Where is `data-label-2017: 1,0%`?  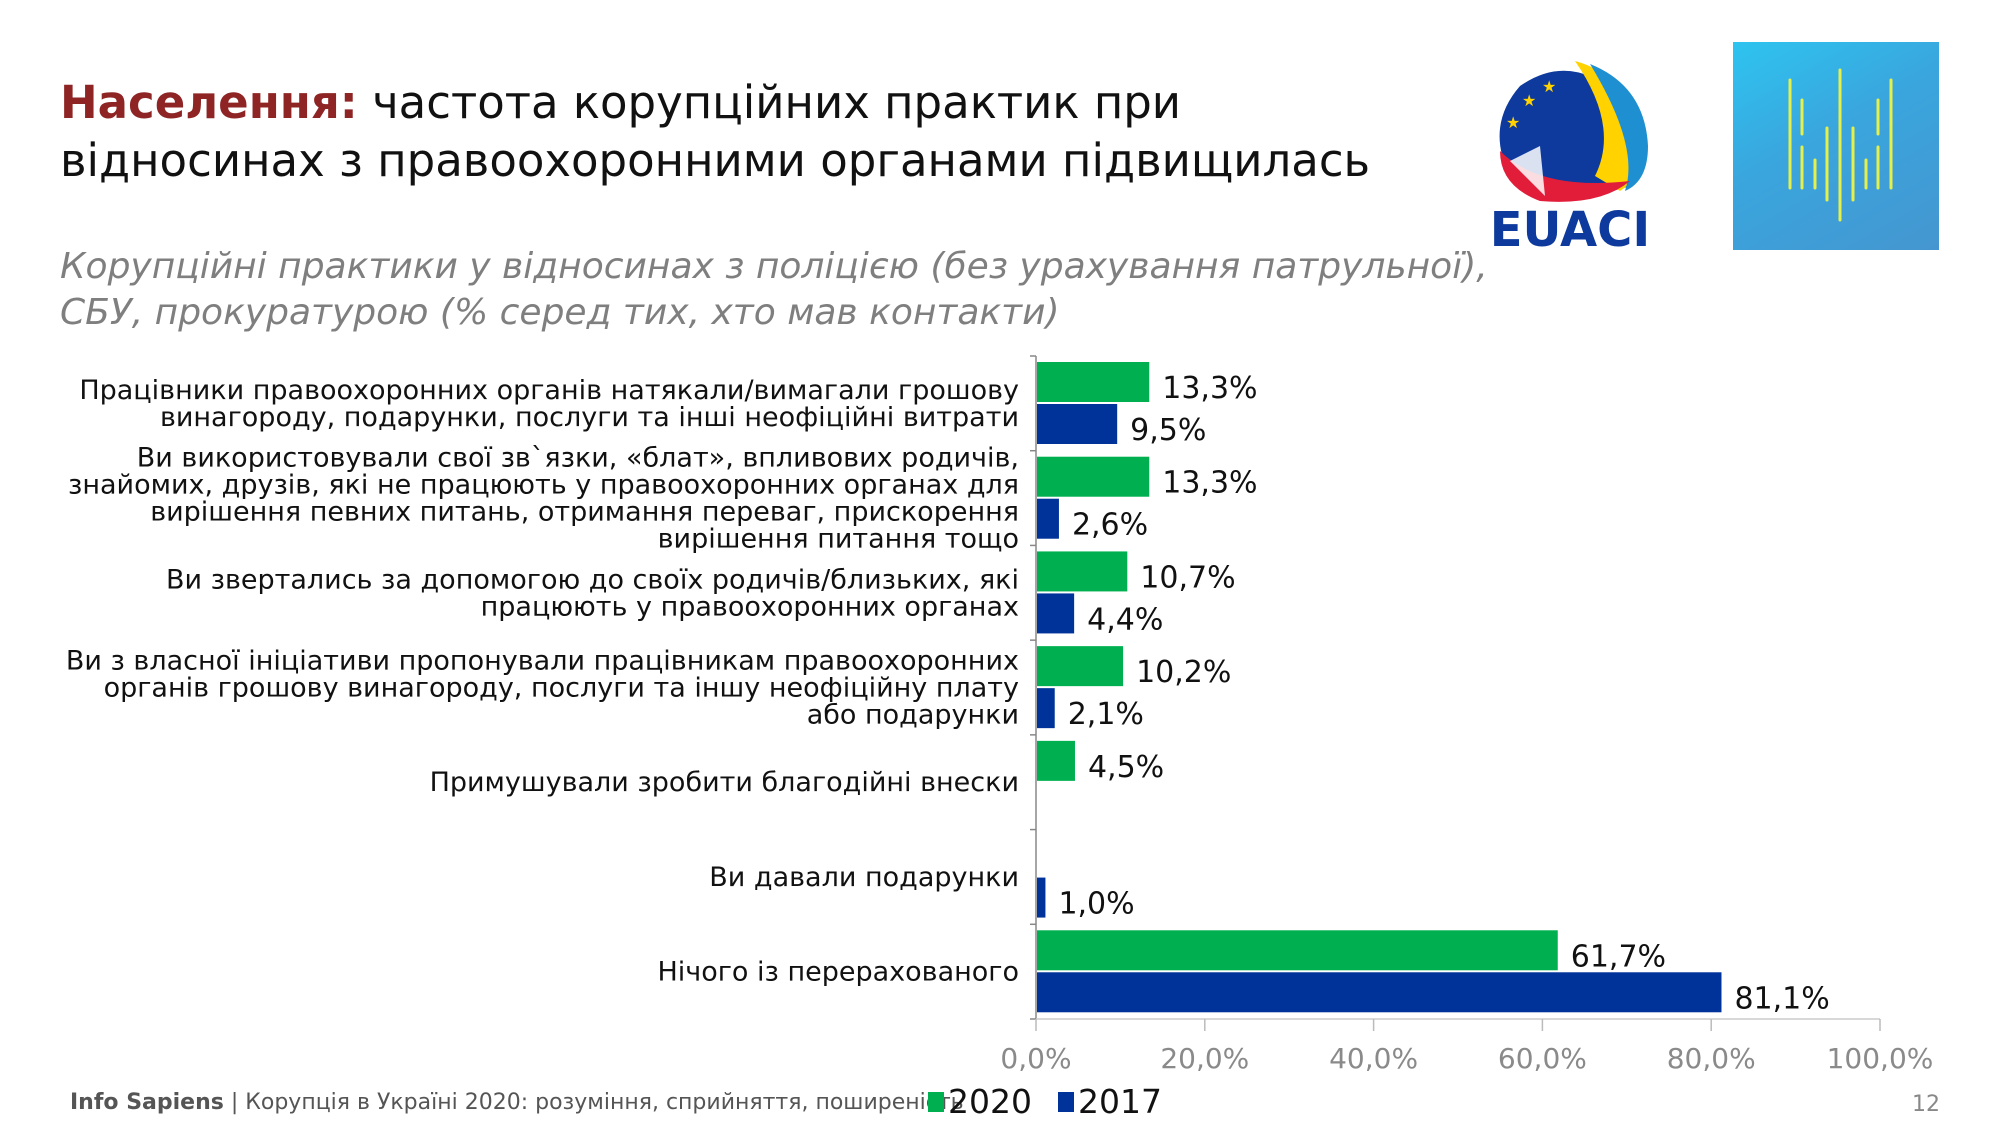 data-label-2017: 1,0% is located at coordinates (1096, 904).